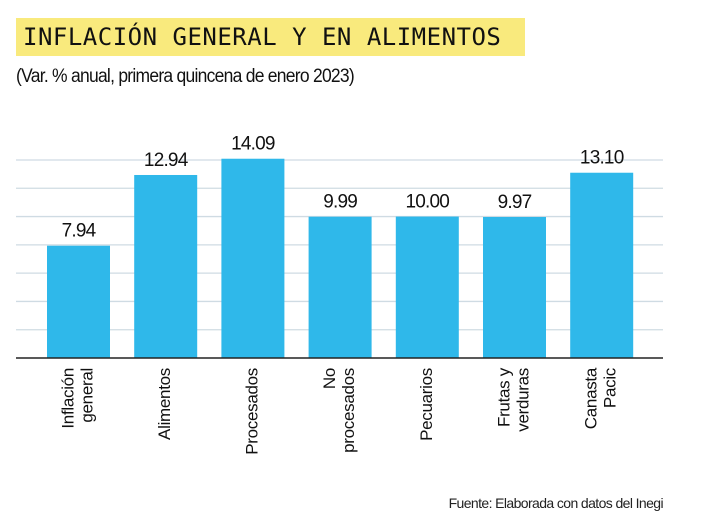 The height and width of the screenshot is (528, 701). I want to click on x-tick-label-line: No, so click(329, 378).